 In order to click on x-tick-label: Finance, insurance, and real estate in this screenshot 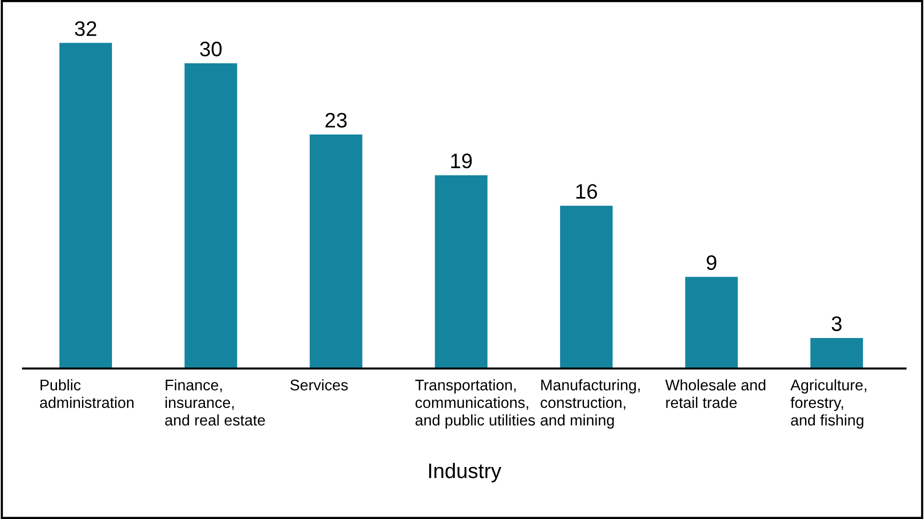, I will do `click(215, 402)`.